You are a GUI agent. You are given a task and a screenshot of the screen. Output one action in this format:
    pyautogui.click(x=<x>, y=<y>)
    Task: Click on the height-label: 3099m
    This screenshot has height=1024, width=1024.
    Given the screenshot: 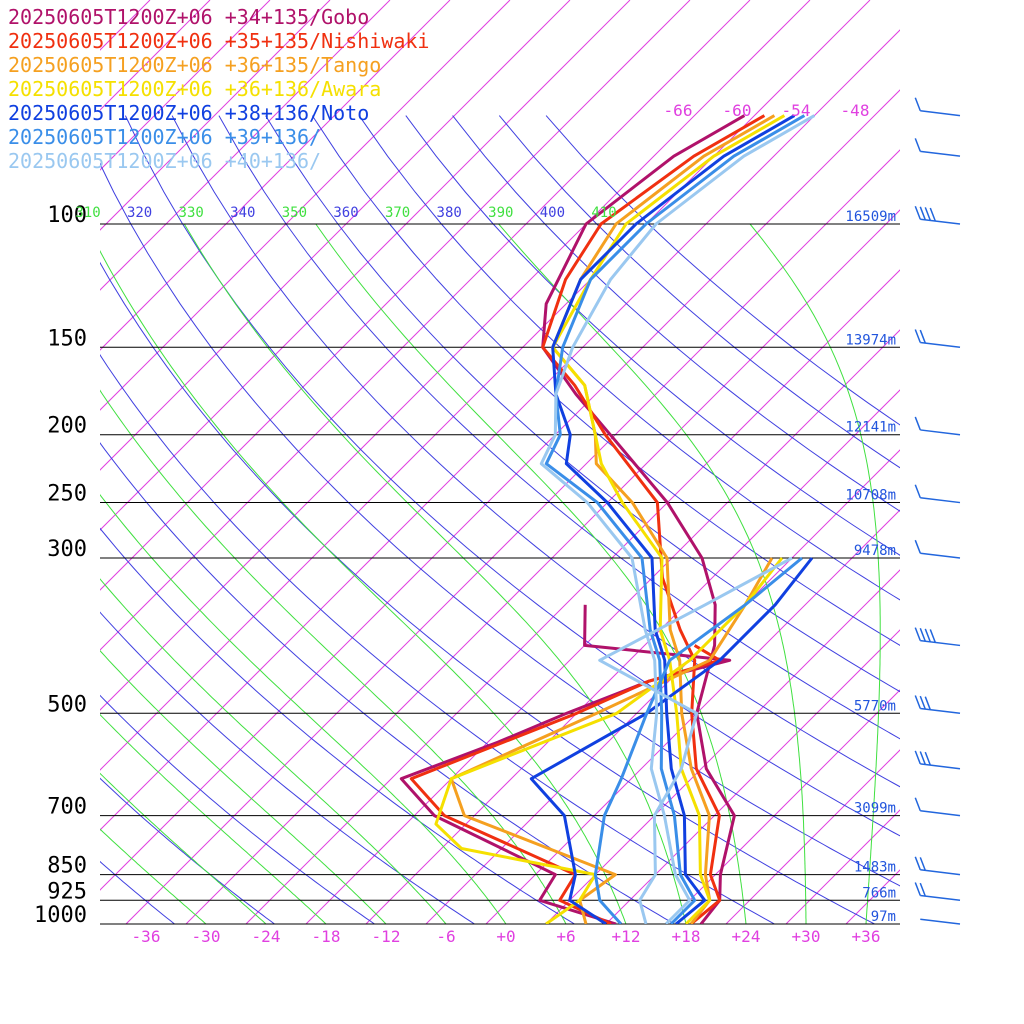 What is the action you would take?
    pyautogui.click(x=875, y=809)
    